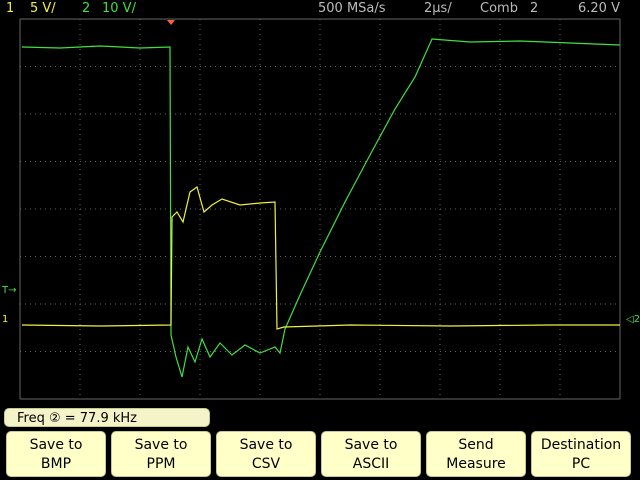  Describe the element at coordinates (581, 445) in the screenshot. I see `softkey-label: Destination` at that location.